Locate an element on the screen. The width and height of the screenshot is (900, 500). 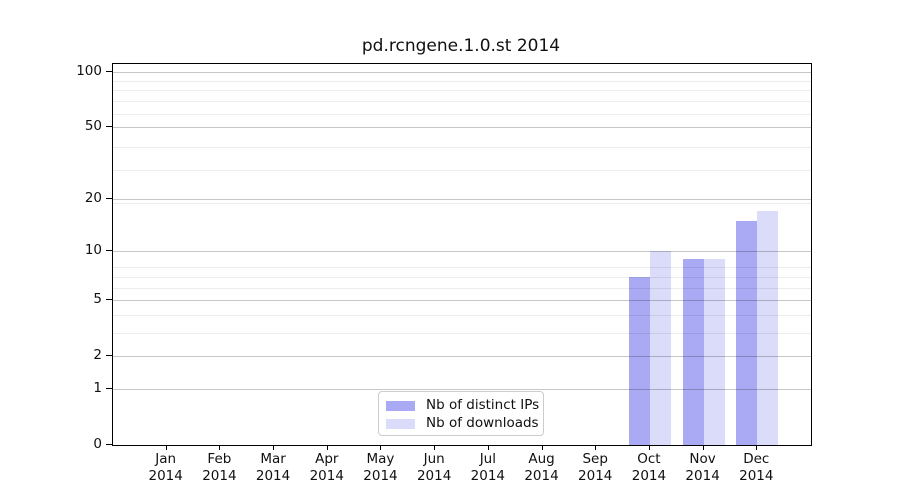
legend-entry-downloads: Nb of downloads is located at coordinates (464, 423).